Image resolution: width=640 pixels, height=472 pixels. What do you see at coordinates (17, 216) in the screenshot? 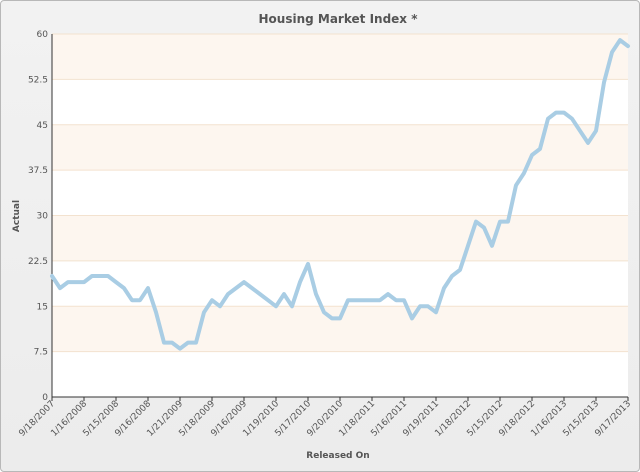
I see `y-axis-title: Actual` at bounding box center [17, 216].